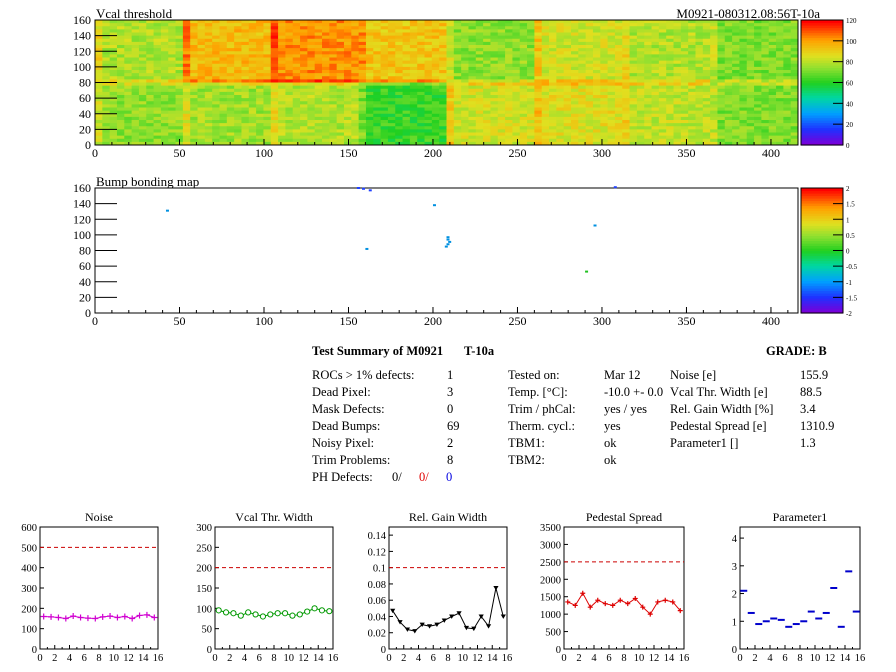 This screenshot has width=896, height=672. What do you see at coordinates (735, 539) in the screenshot?
I see `y-tick-label: 4` at bounding box center [735, 539].